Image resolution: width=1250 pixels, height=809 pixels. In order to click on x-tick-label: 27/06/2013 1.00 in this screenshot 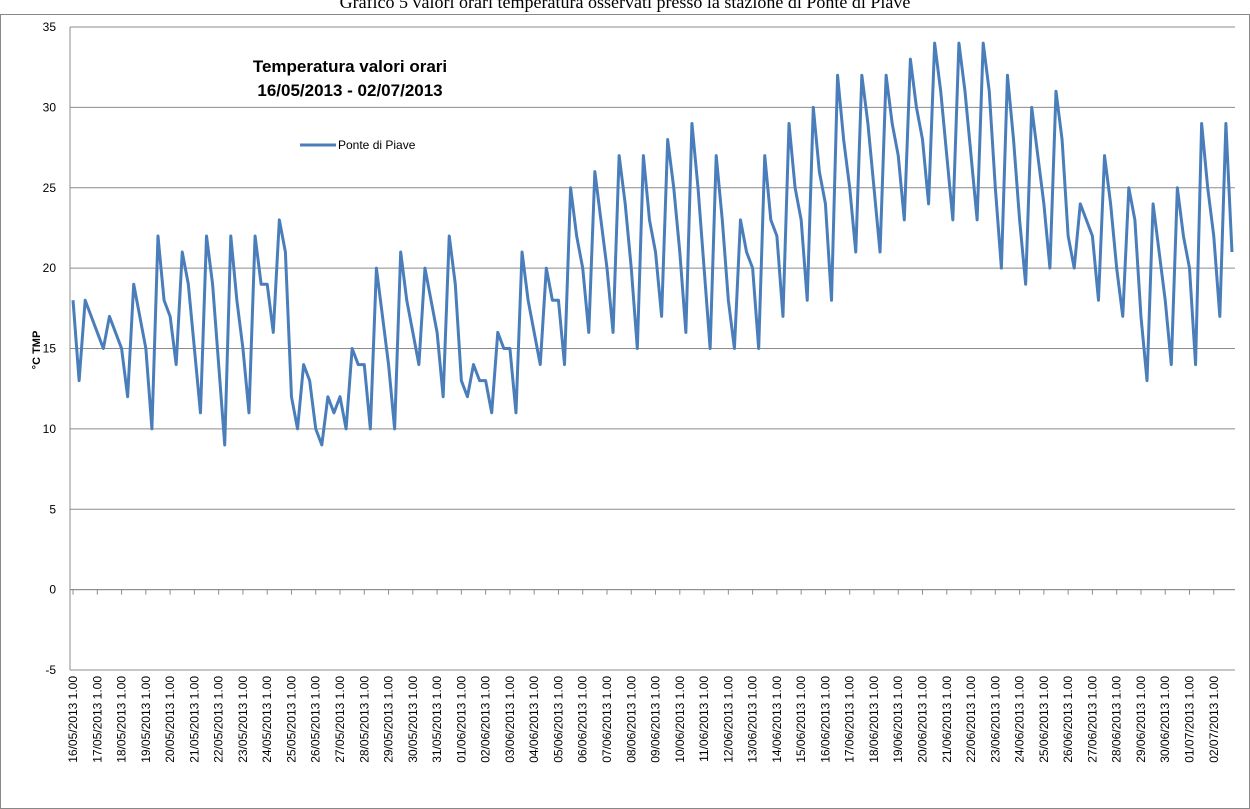, I will do `click(1092, 719)`.